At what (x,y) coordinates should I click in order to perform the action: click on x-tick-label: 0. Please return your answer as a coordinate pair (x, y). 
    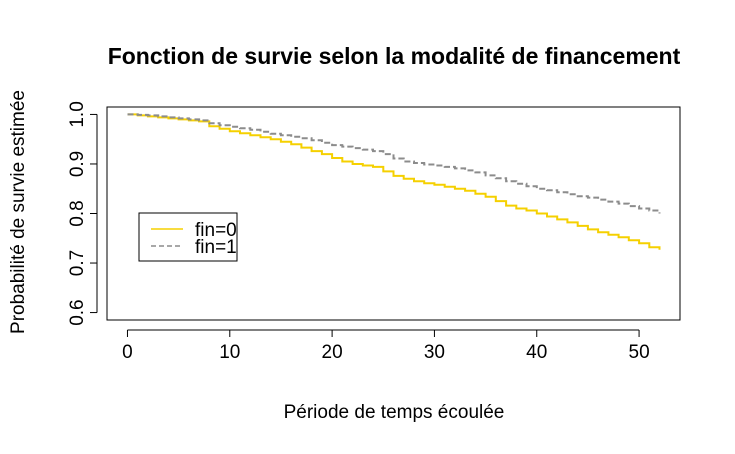
    Looking at the image, I should click on (127, 352).